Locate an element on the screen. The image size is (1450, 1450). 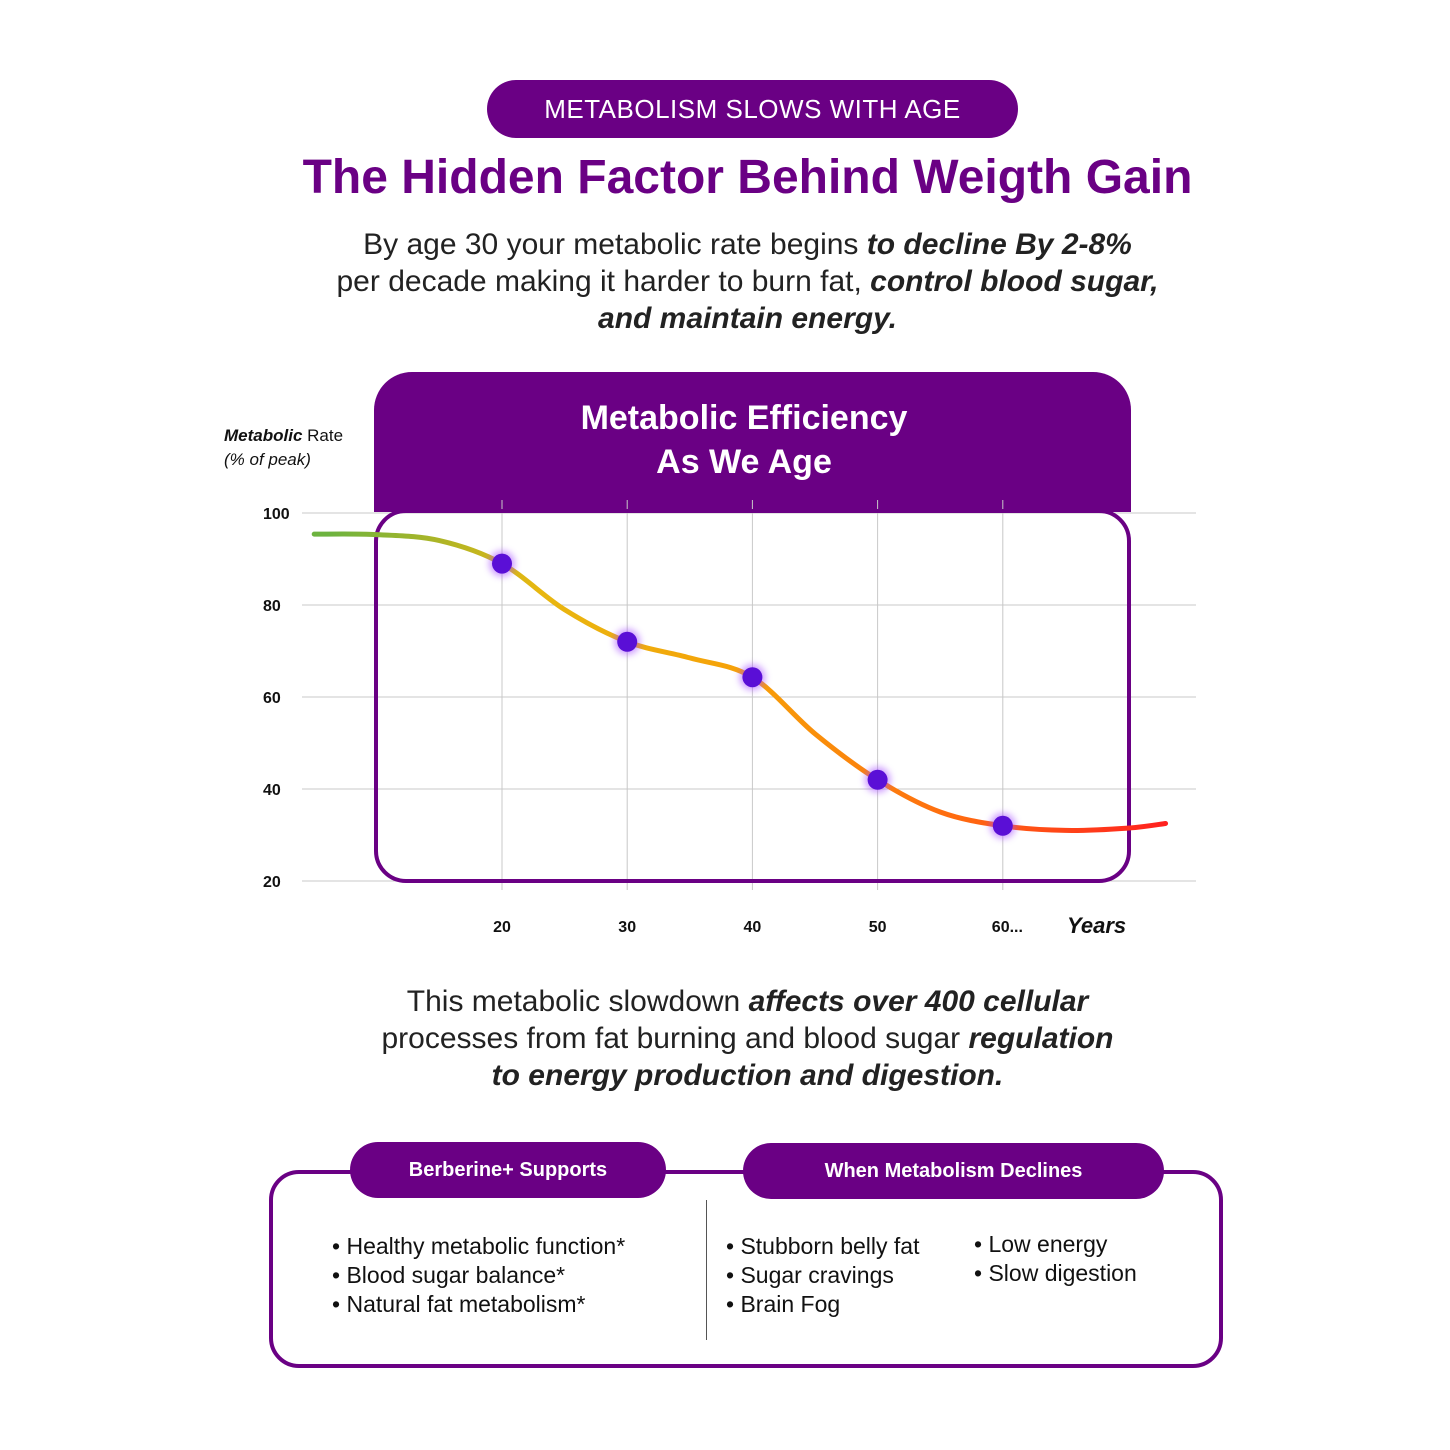
list-item: Stubborn belly fat is located at coordinates (822, 1246).